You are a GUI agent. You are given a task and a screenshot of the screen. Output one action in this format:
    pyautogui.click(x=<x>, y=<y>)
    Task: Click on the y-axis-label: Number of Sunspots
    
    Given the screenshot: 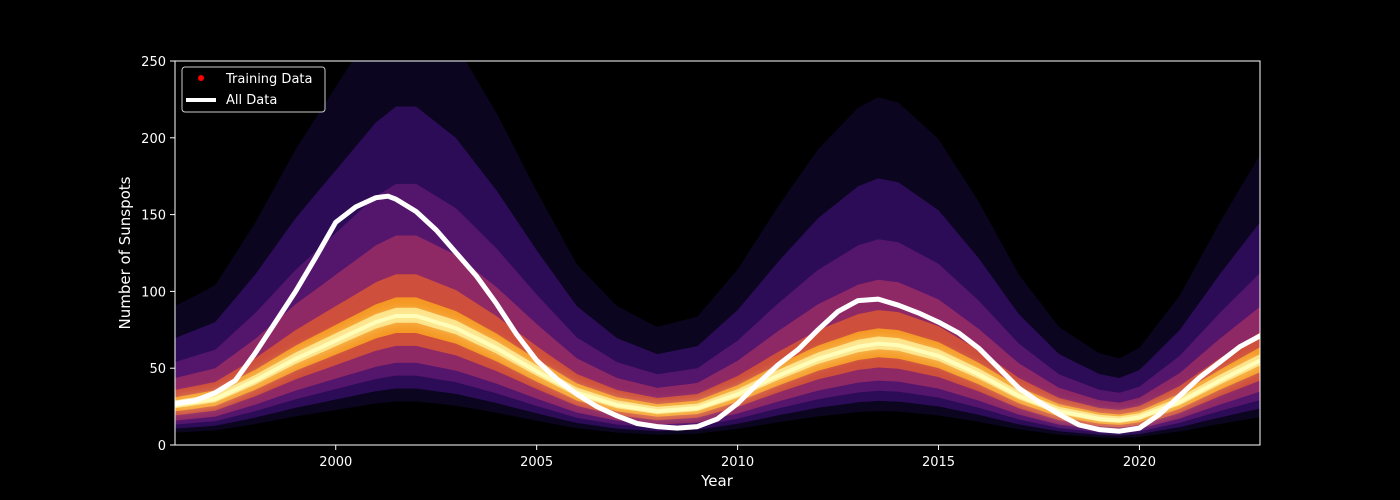 What is the action you would take?
    pyautogui.click(x=125, y=252)
    